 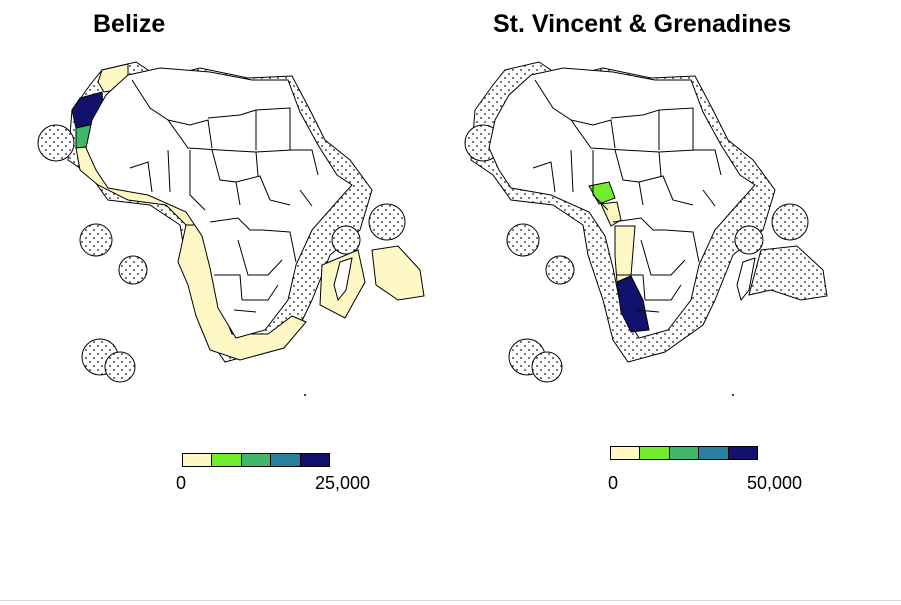 I want to click on legend-max-label: 50,000, so click(x=775, y=483).